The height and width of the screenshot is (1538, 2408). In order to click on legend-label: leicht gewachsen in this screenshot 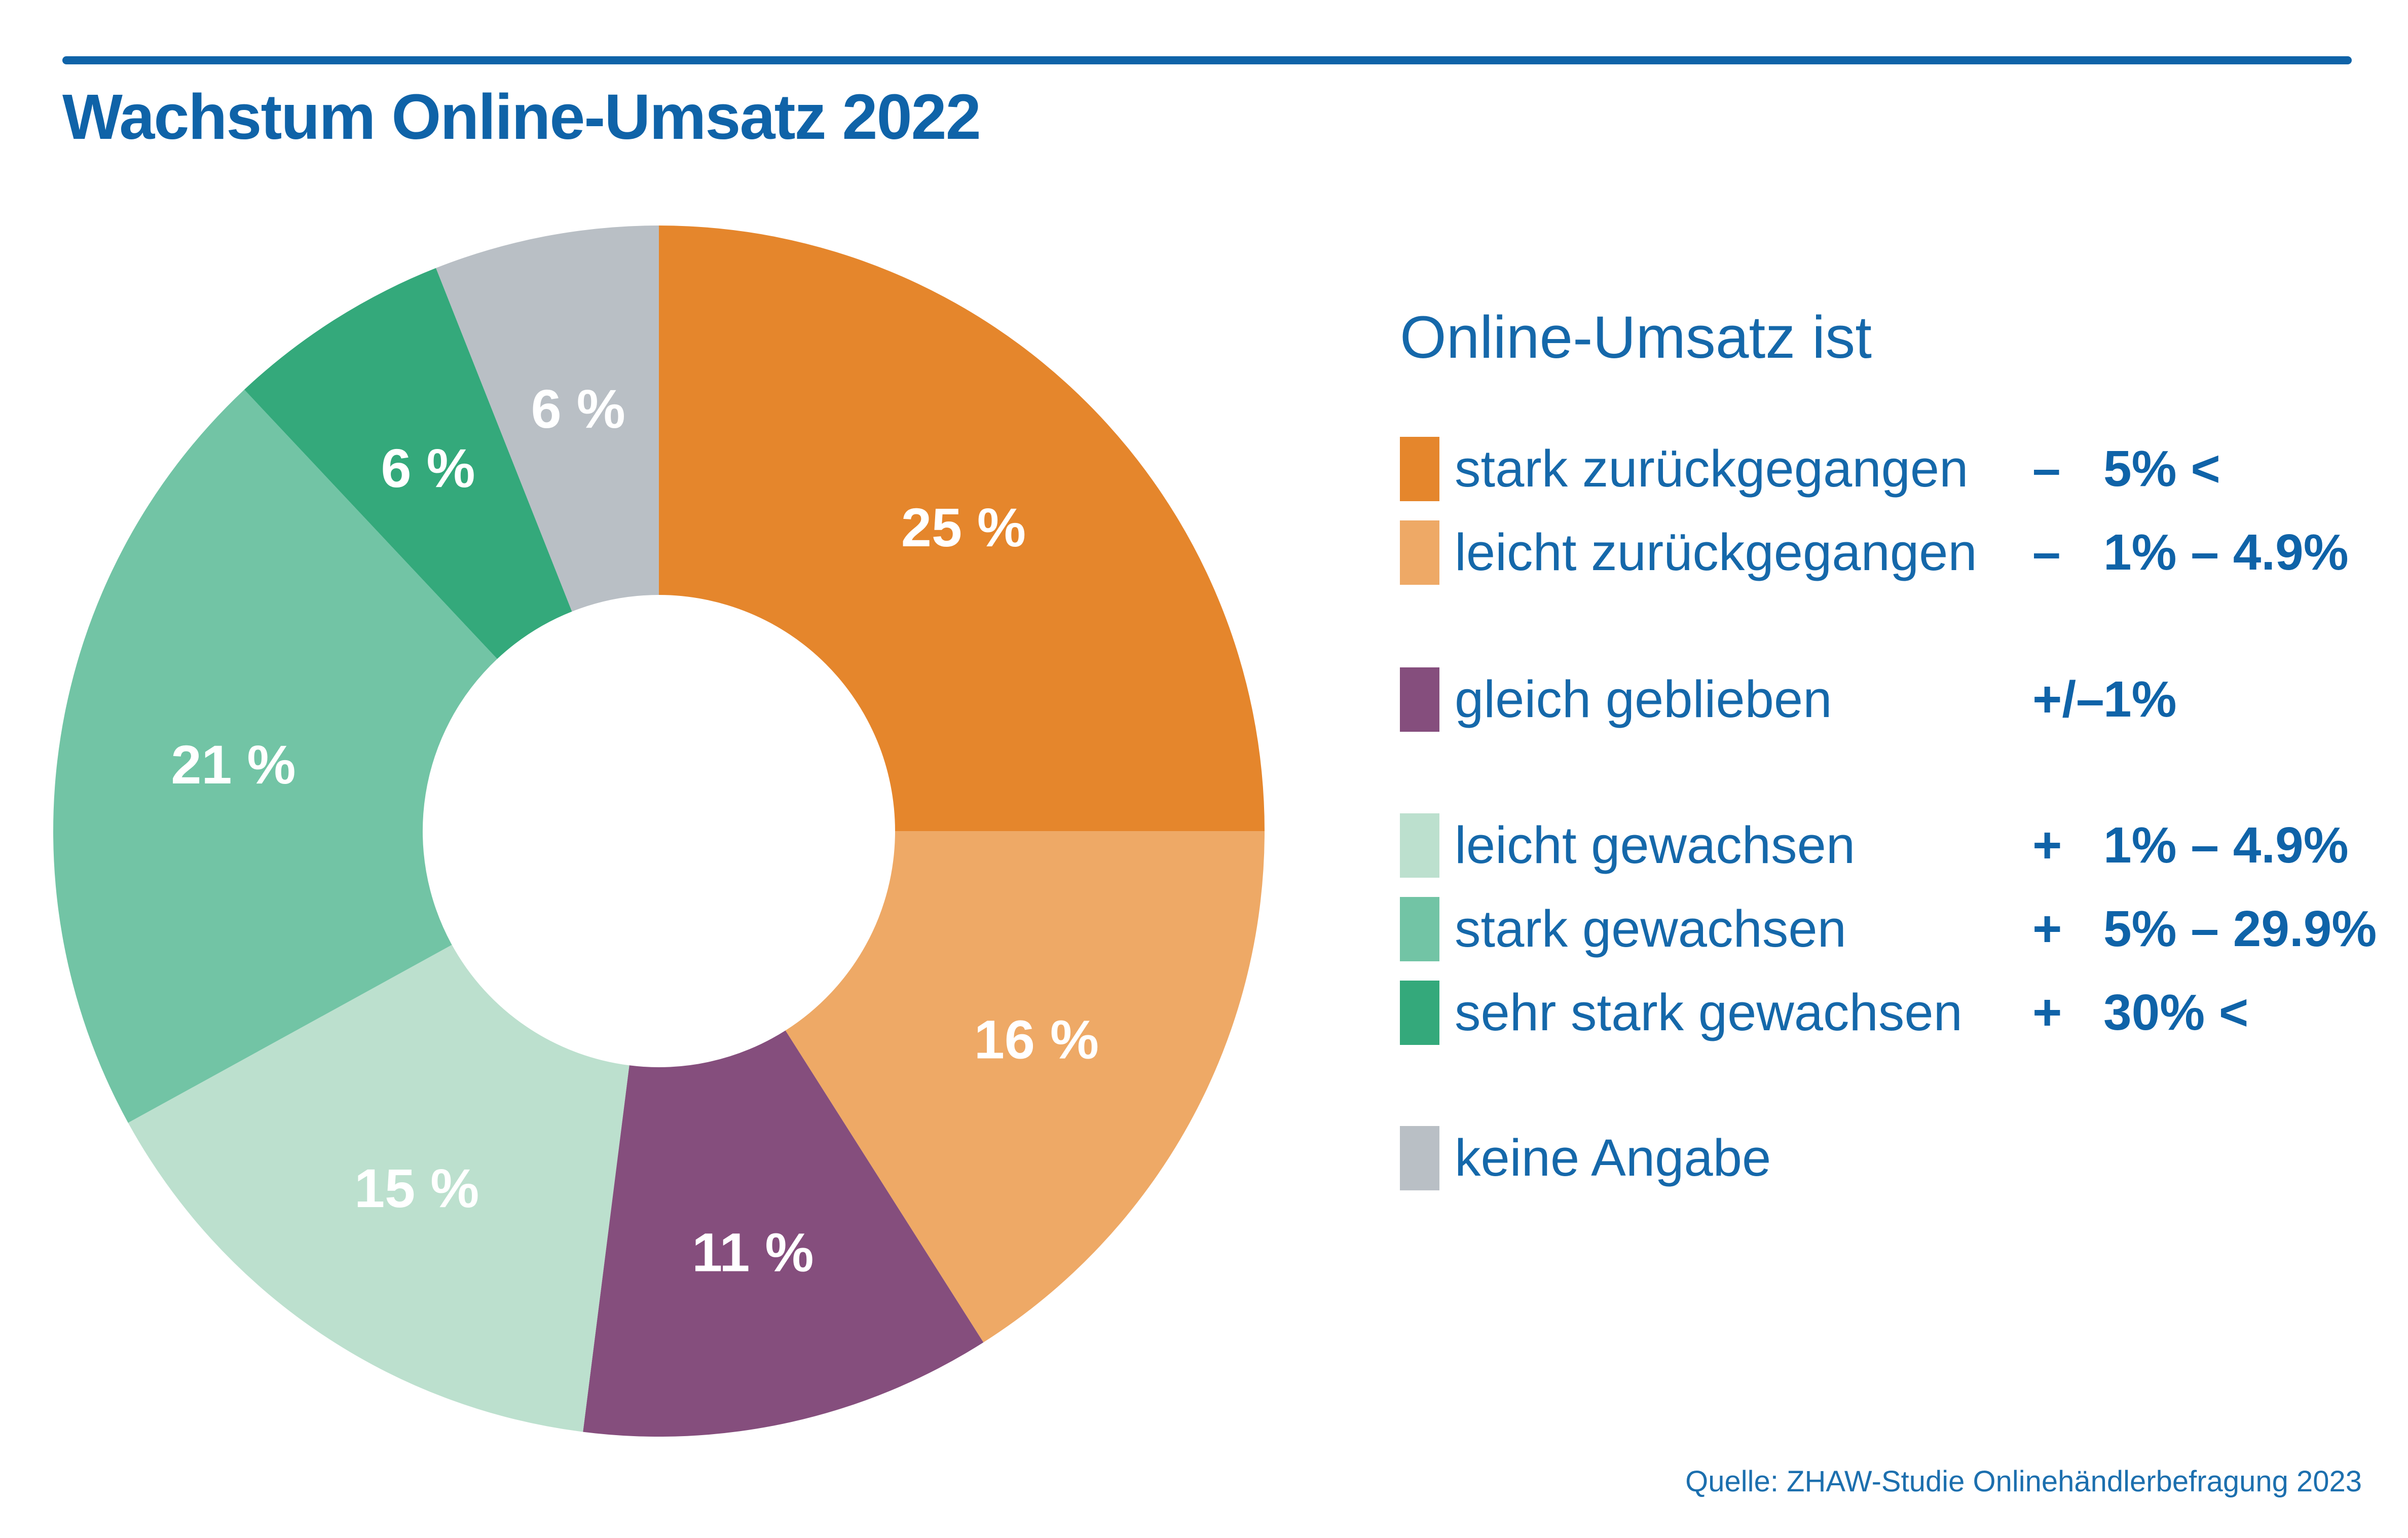, I will do `click(1655, 845)`.